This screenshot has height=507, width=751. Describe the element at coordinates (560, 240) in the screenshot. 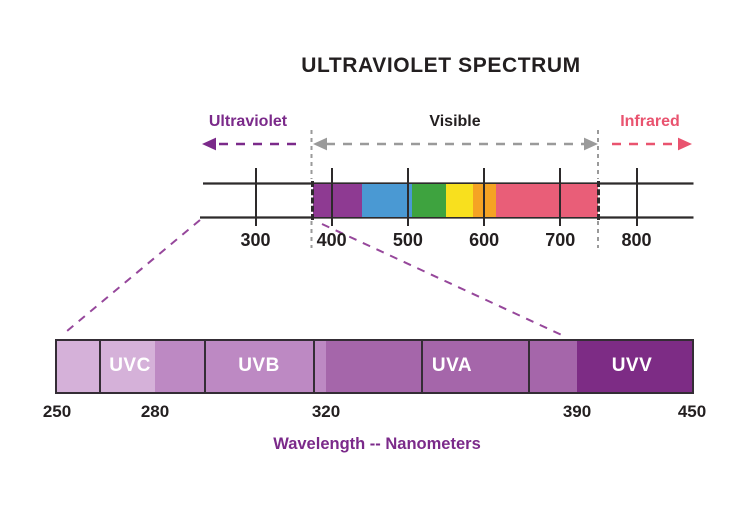

I see `axis-tick-label-700: 700` at that location.